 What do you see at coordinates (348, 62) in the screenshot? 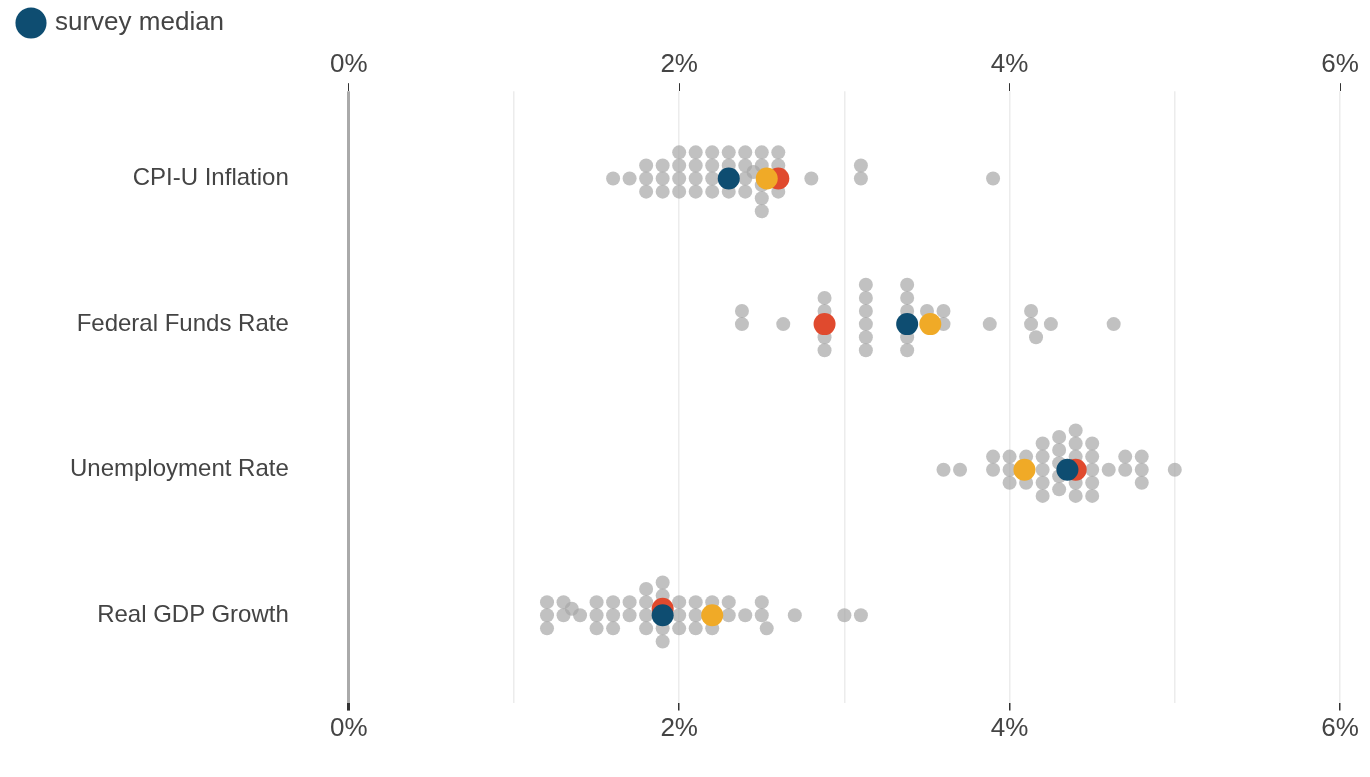
I see `x-tick-label: 0%` at bounding box center [348, 62].